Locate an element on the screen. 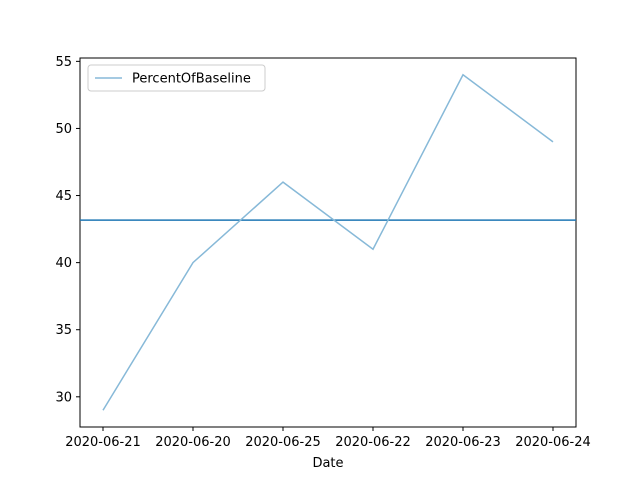 This screenshot has width=640, height=480. legend-box is located at coordinates (176, 78).